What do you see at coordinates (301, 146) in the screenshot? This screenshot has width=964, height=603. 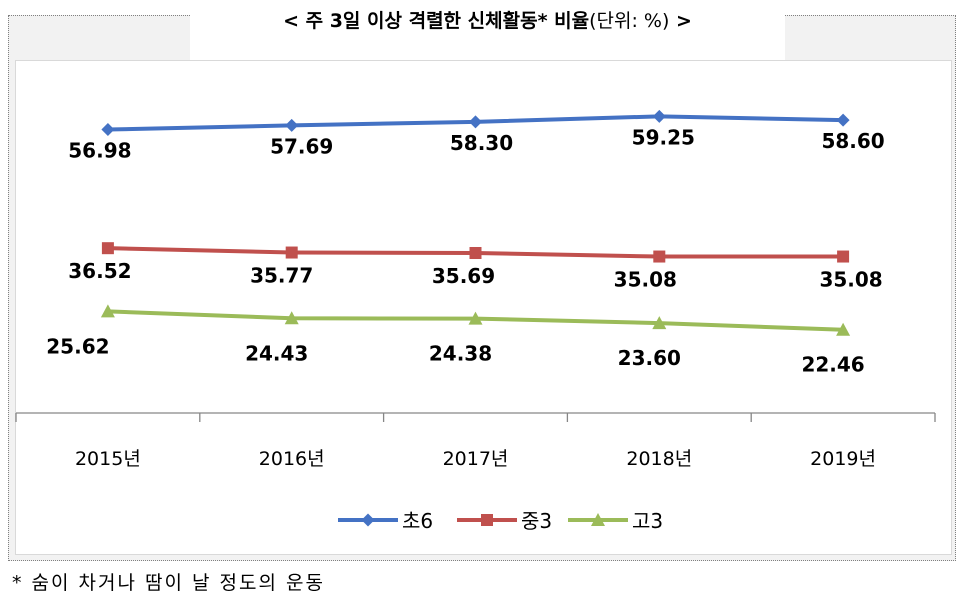 I see `data-label-elem: 57.69` at bounding box center [301, 146].